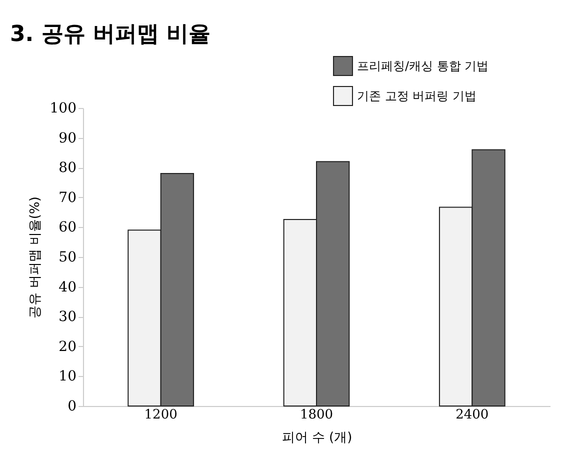  Describe the element at coordinates (317, 438) in the screenshot. I see `x-axis-title: 피어 수 (개)` at that location.